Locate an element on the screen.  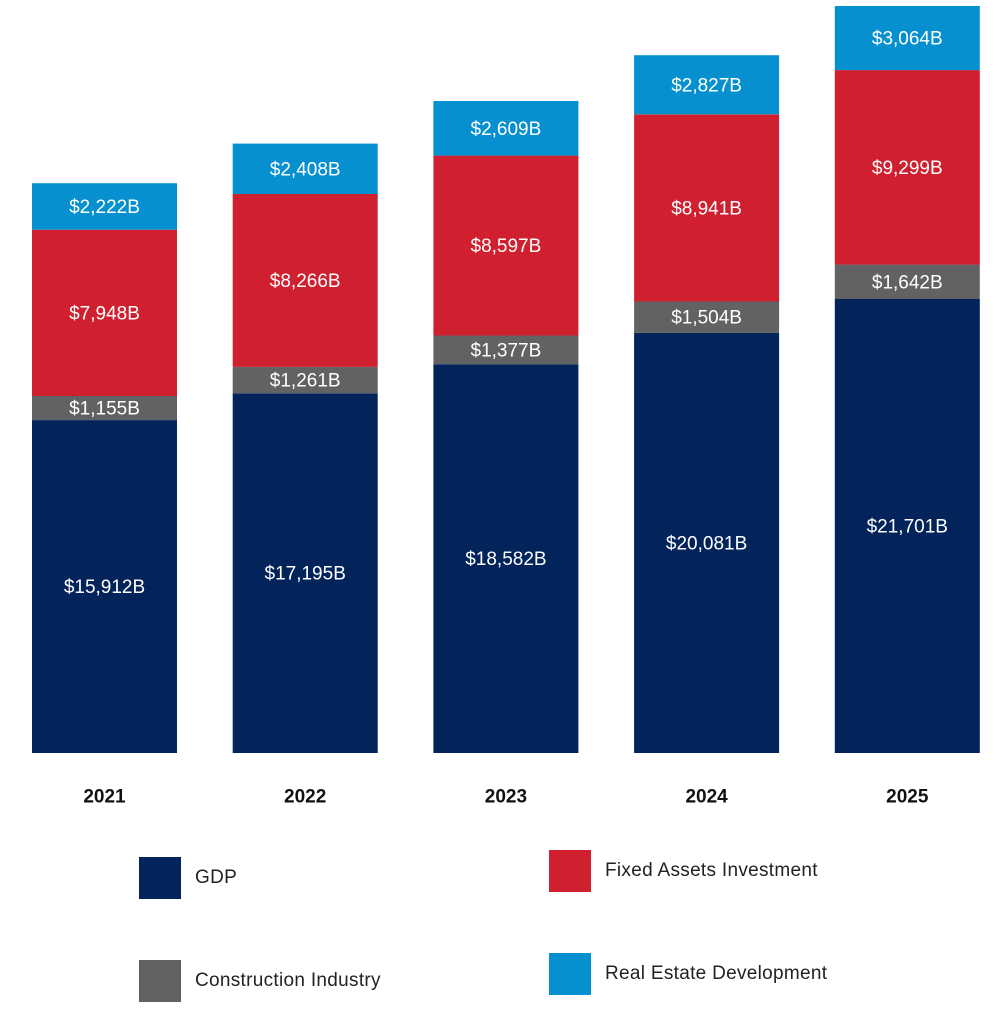
data-label-fixed-assets-investment-2023: $8,597B is located at coordinates (506, 246).